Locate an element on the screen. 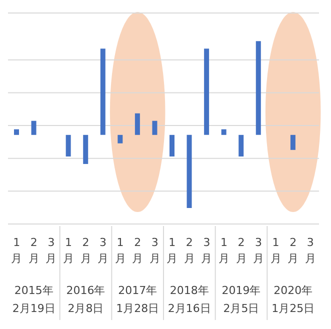 This screenshot has height=329, width=331. text: 2019年 2月5日 is located at coordinates (241, 299).